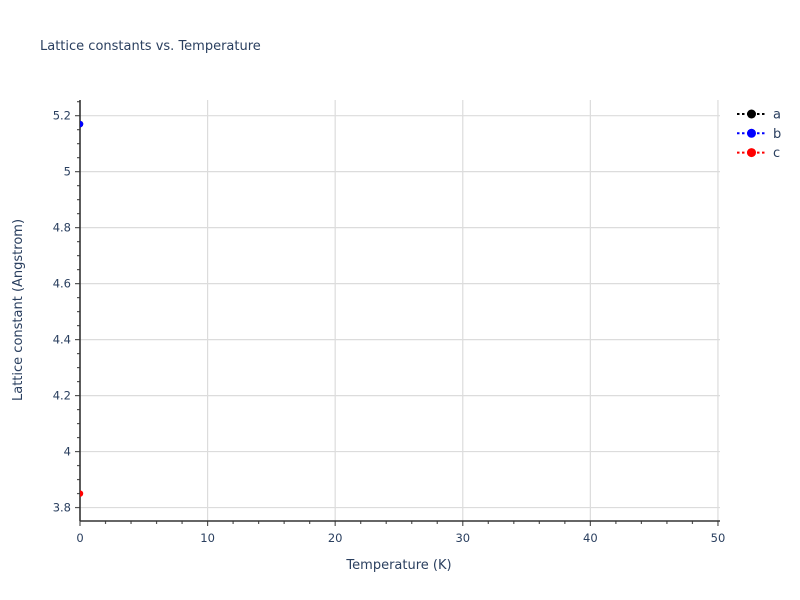  Describe the element at coordinates (62, 508) in the screenshot. I see `y-tick-label: 3.8` at that location.